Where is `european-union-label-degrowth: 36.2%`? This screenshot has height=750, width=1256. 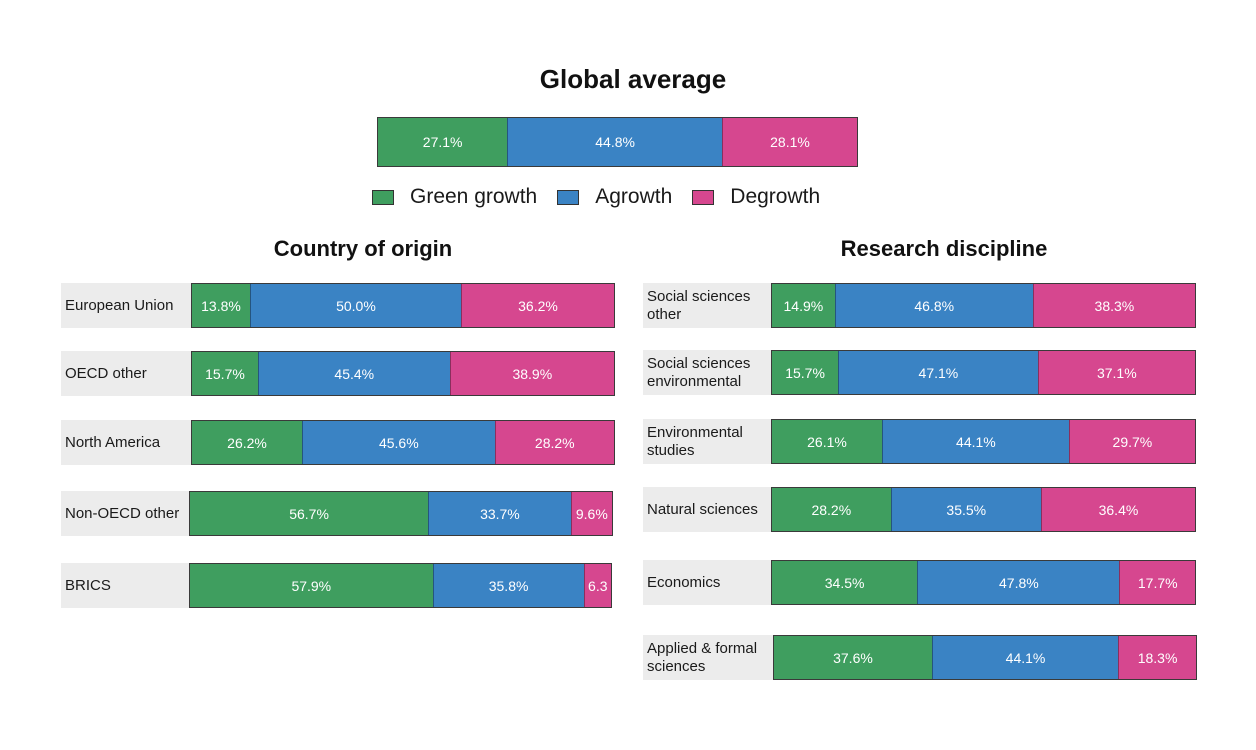
european-union-label-degrowth: 36.2% is located at coordinates (538, 305).